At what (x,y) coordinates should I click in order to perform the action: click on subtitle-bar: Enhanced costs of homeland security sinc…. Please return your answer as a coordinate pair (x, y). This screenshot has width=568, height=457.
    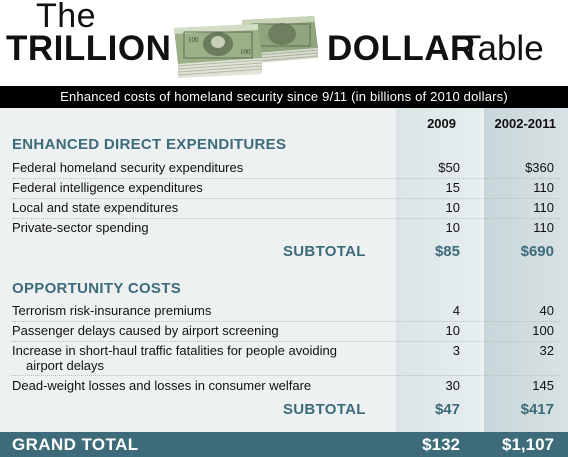
    Looking at the image, I should click on (284, 97).